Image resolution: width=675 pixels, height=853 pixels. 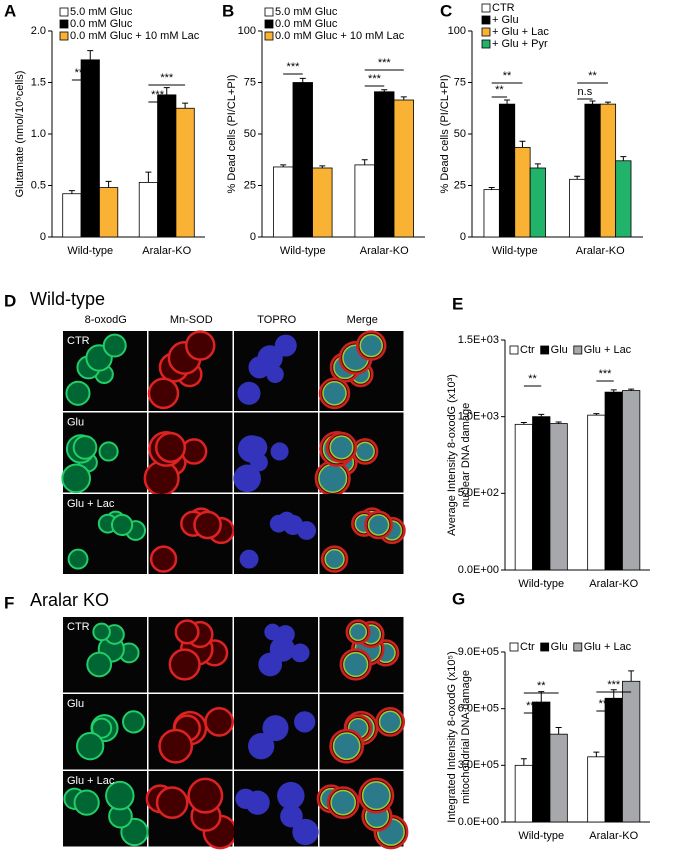 What do you see at coordinates (101, 24) in the screenshot?
I see `legend-label: 0.0 mM Gluc` at bounding box center [101, 24].